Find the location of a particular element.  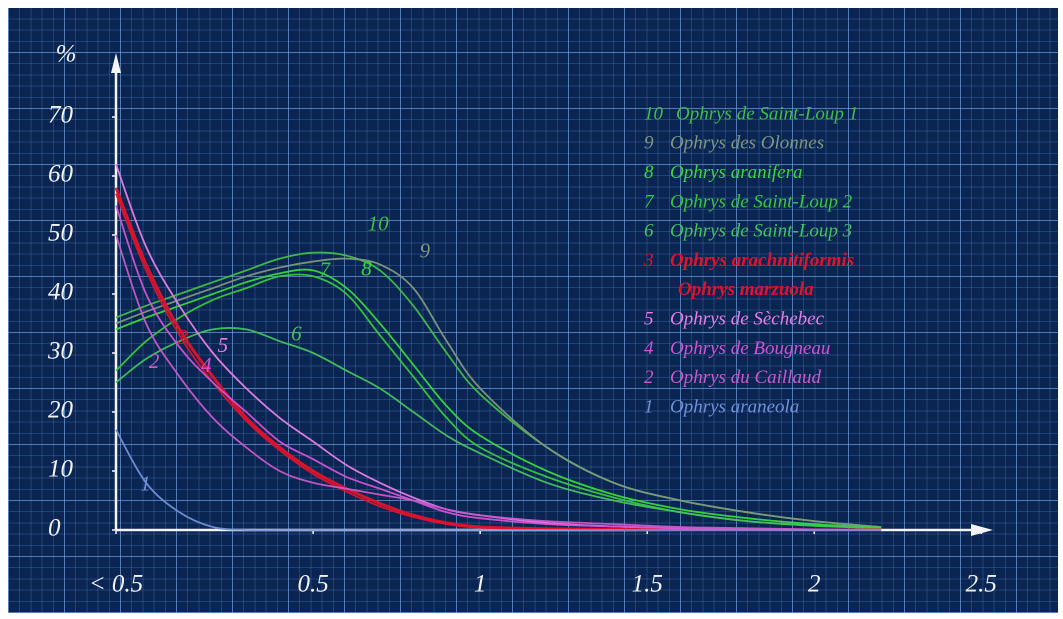

legend-number: 4 is located at coordinates (649, 348).